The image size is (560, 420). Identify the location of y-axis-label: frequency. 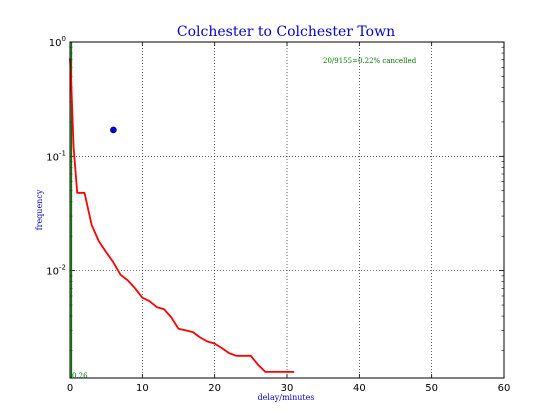
(39, 209).